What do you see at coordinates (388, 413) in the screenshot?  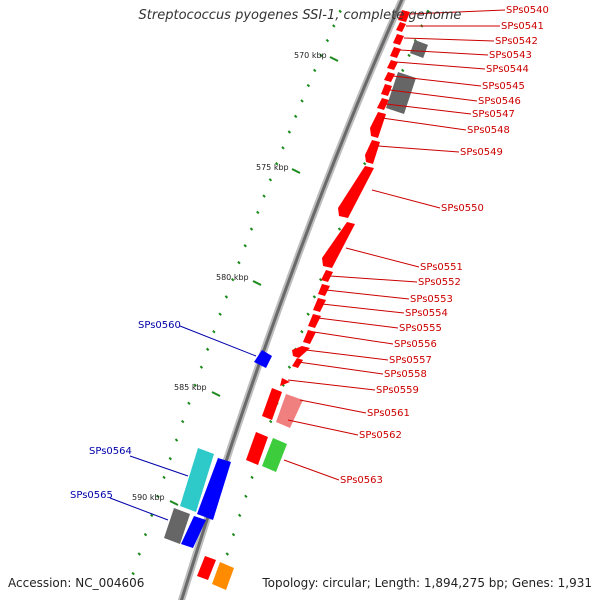 I see `gene-label-sps0561: SPs0561` at bounding box center [388, 413].